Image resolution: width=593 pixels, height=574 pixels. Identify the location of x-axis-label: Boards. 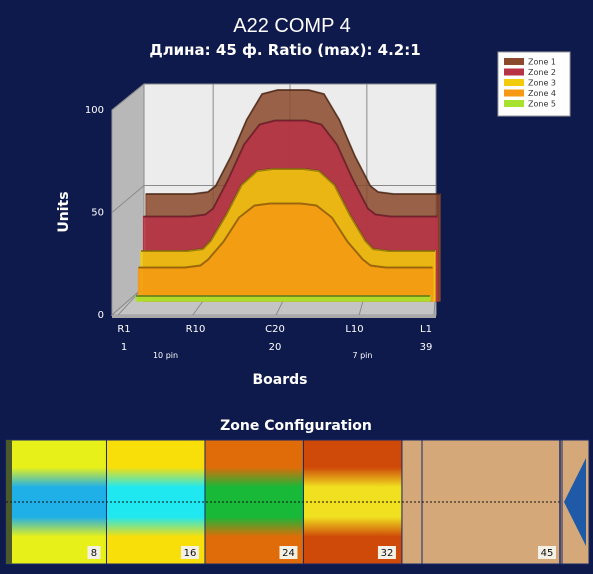
(280, 380).